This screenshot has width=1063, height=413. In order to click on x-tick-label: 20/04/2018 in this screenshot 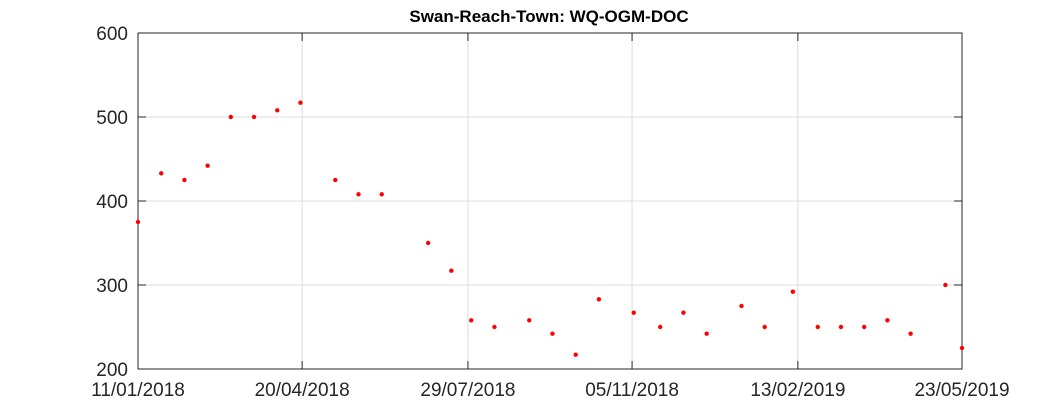, I will do `click(302, 390)`.